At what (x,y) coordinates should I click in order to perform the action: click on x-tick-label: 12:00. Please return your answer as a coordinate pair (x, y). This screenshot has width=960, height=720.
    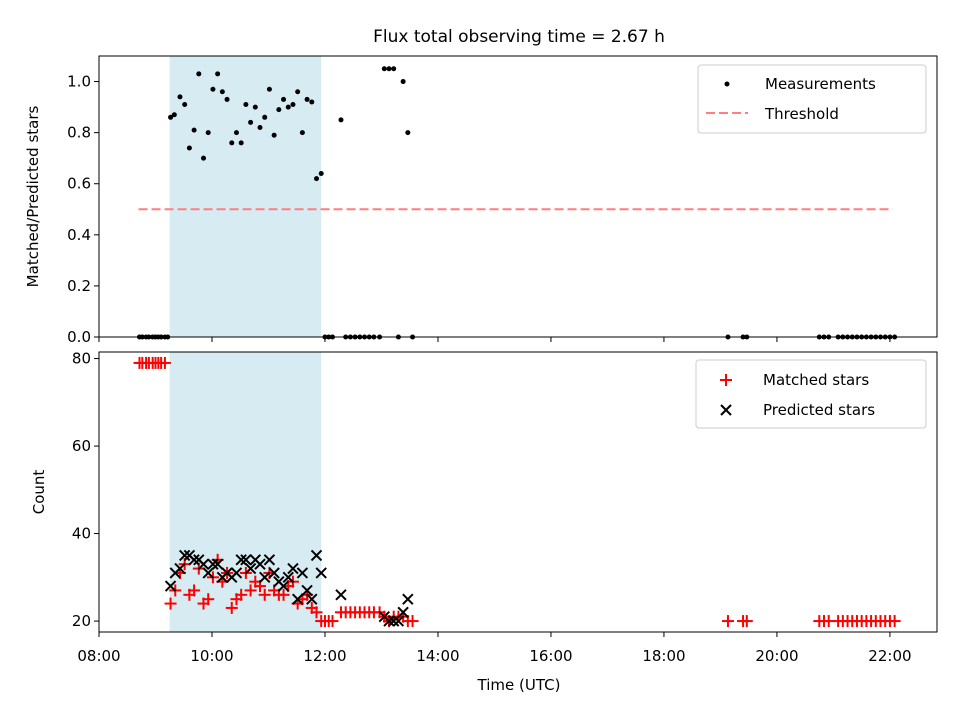
    Looking at the image, I should click on (324, 656).